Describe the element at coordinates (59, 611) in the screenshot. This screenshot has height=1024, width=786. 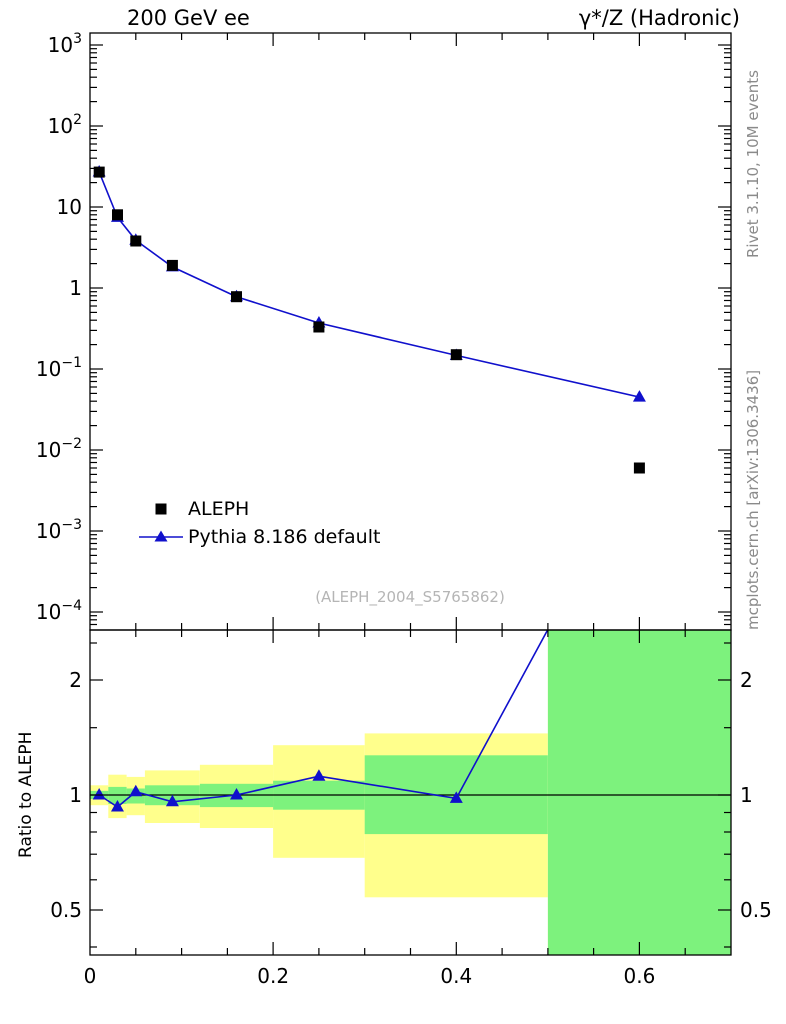
I see `svg-text: 10⁻⁴` at that location.